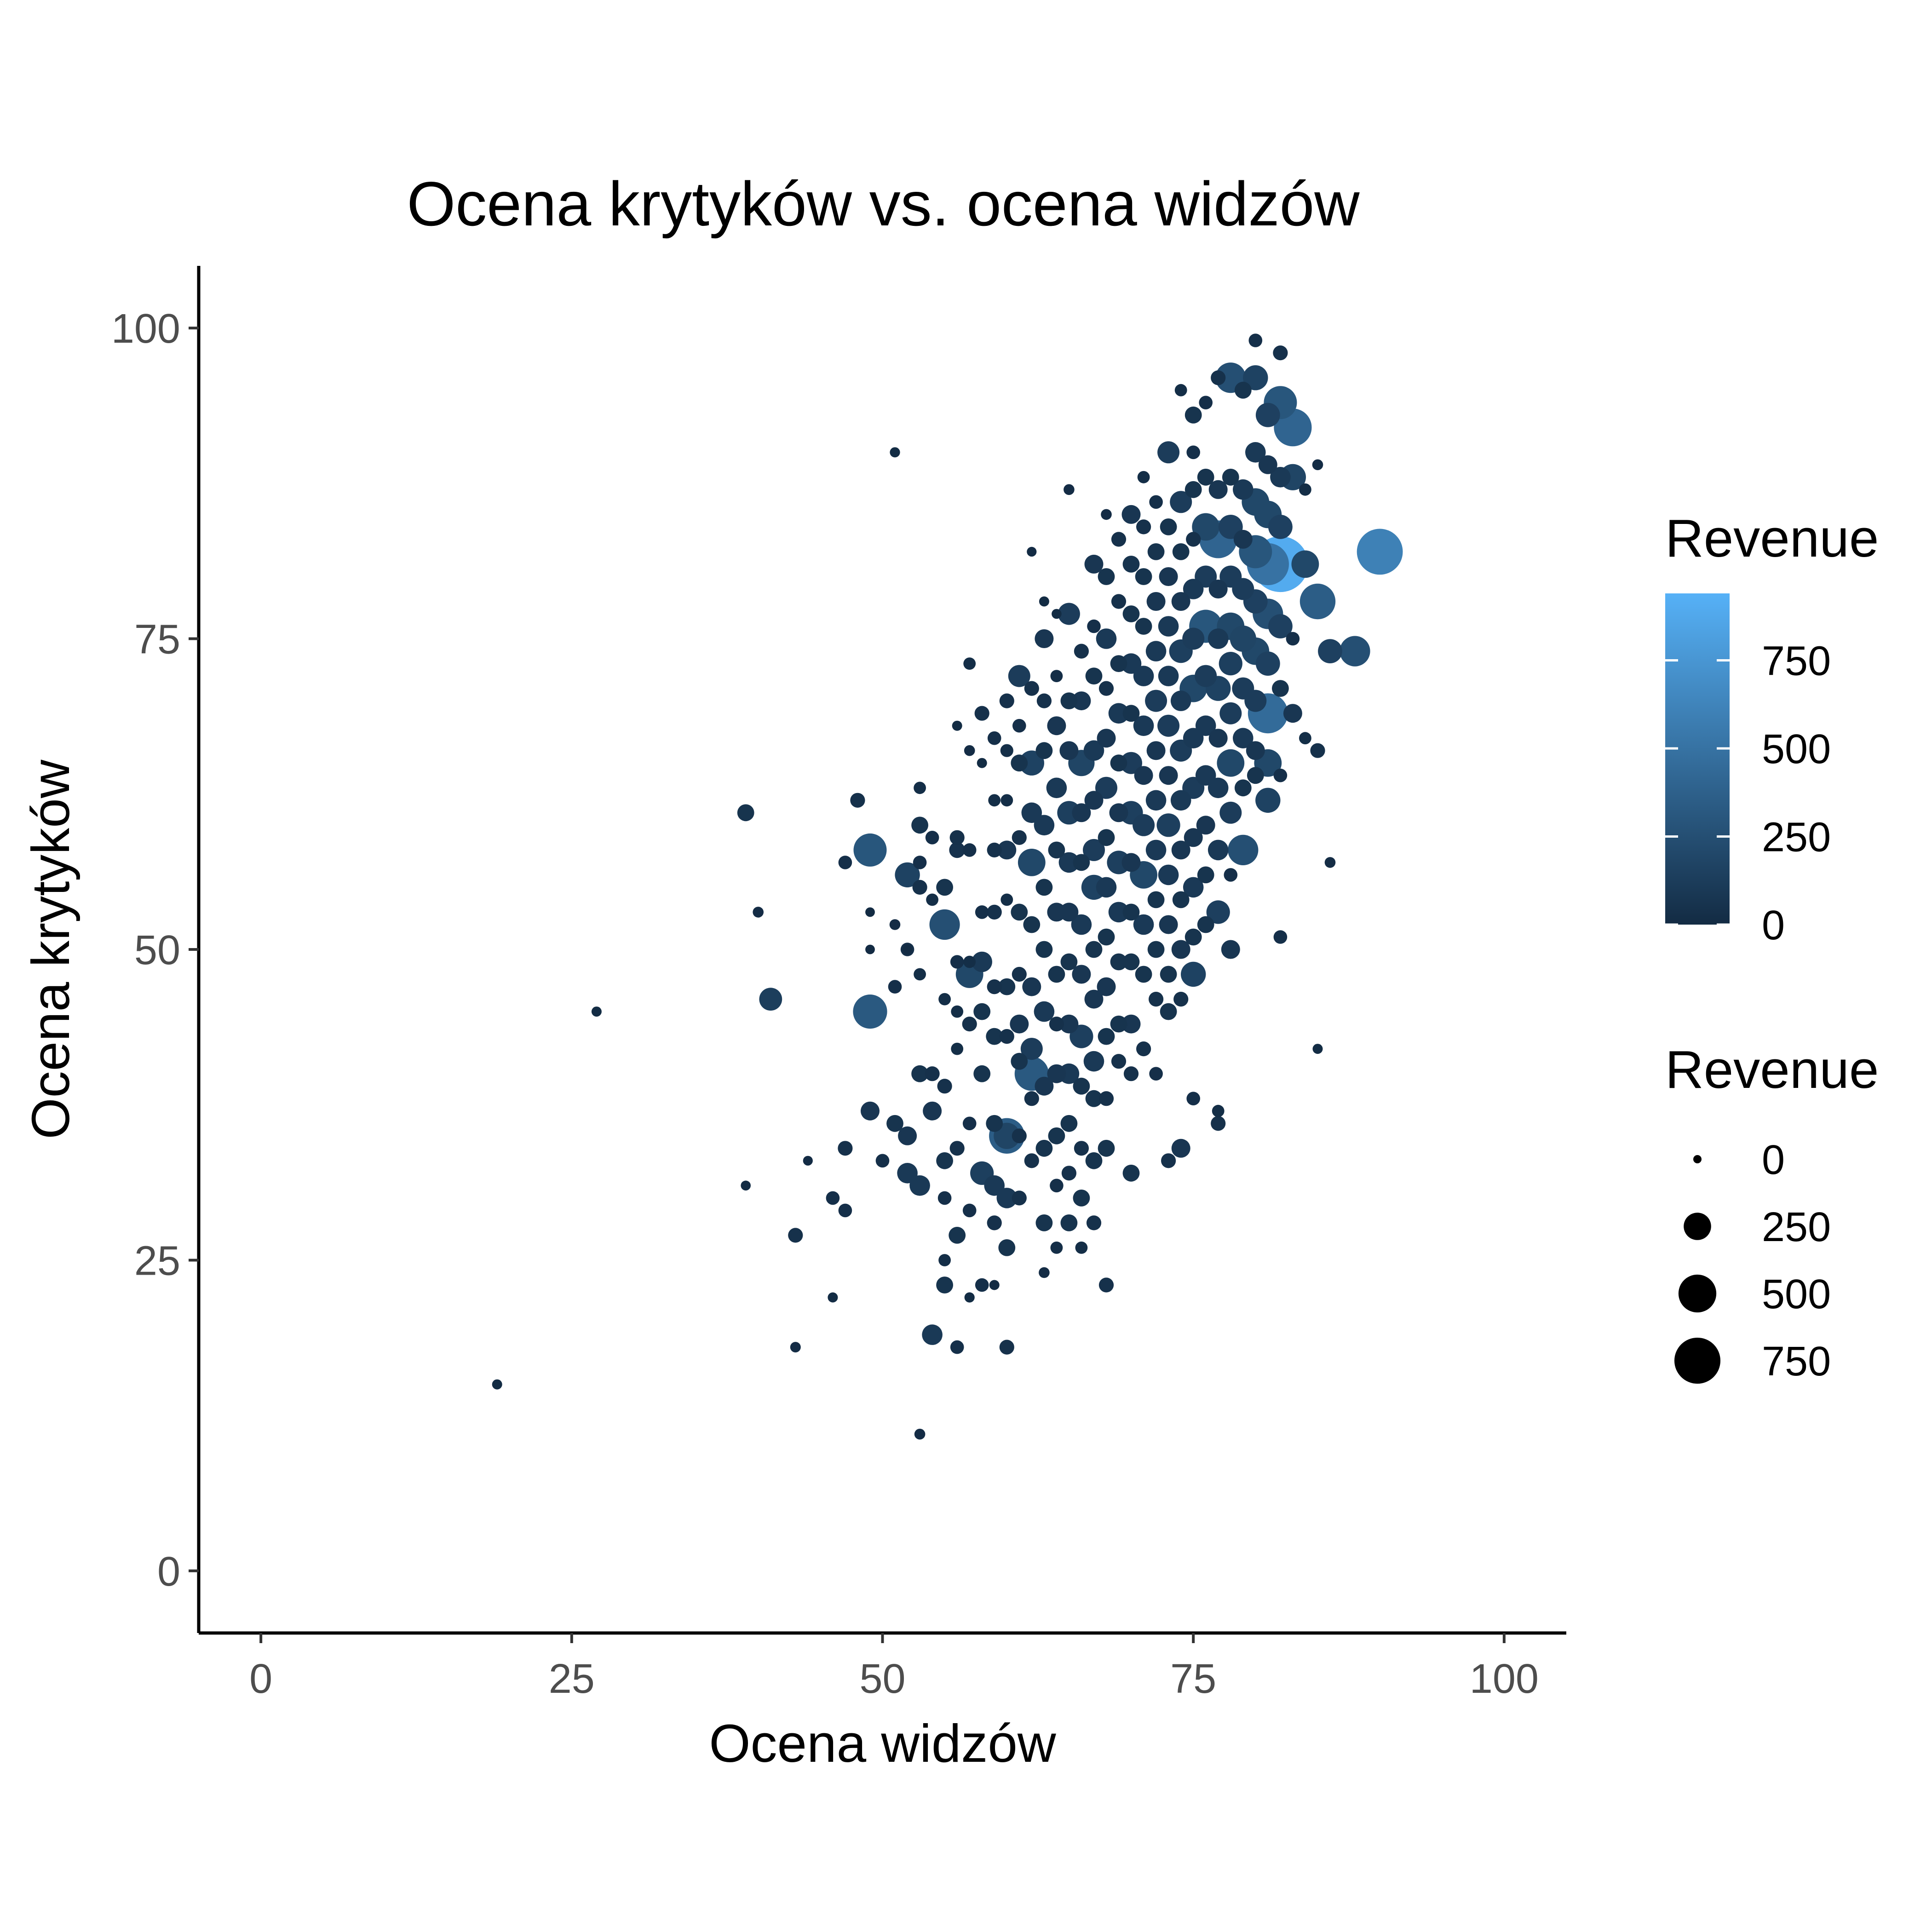 This screenshot has height=1932, width=1932. Describe the element at coordinates (1748, 793) in the screenshot. I see `colorbar-ticks: 0 250 500 750` at that location.